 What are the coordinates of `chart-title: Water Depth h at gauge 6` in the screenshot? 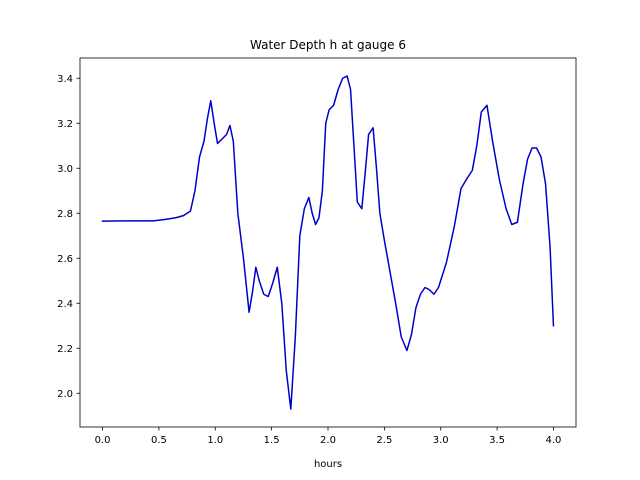 It's located at (328, 45).